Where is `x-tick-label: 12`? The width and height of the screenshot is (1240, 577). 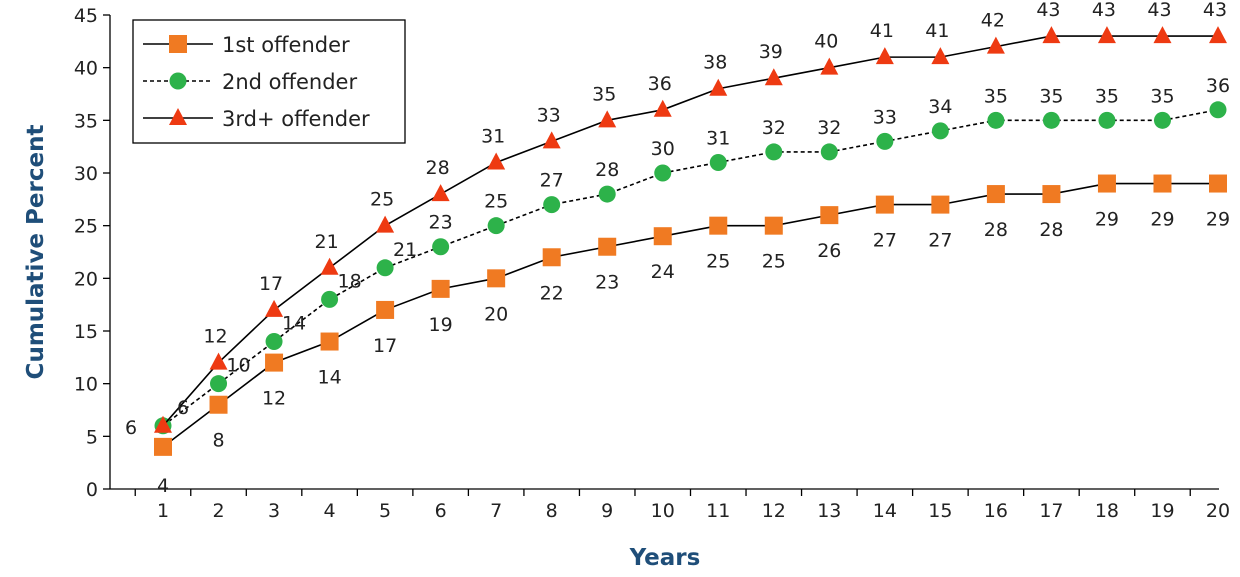
x-tick-label: 12 is located at coordinates (774, 511).